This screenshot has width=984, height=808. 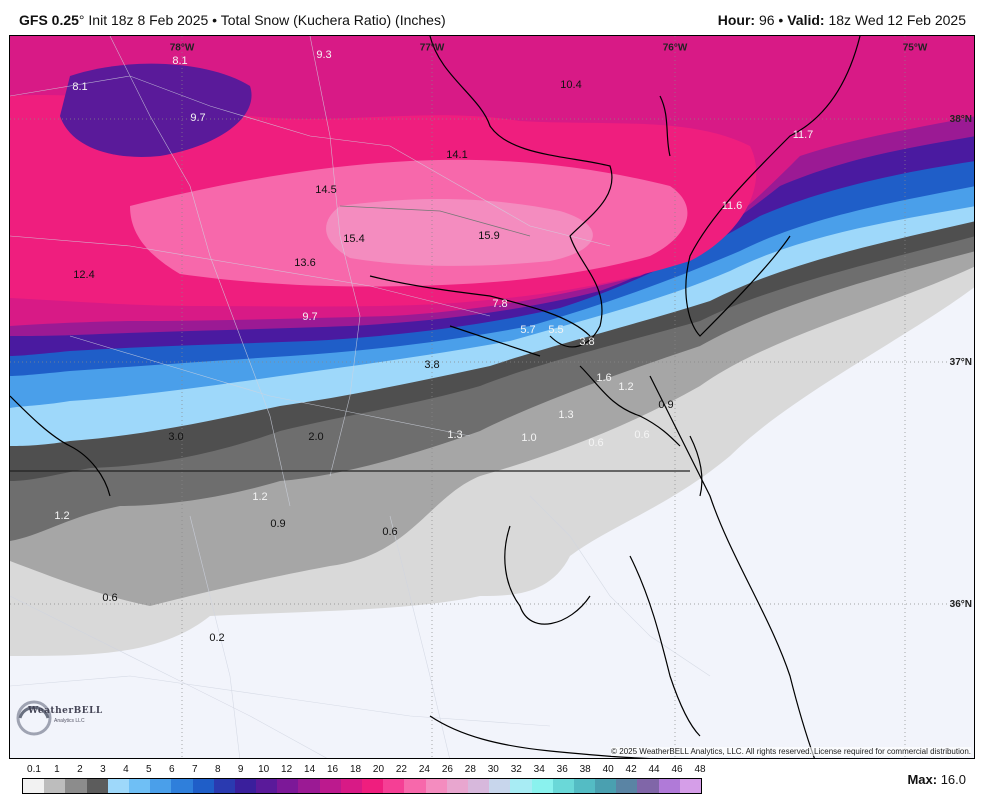 I want to click on valid-time-line: Hour: 96 • Valid: 18z Wed 12 Feb 2025, so click(x=842, y=20).